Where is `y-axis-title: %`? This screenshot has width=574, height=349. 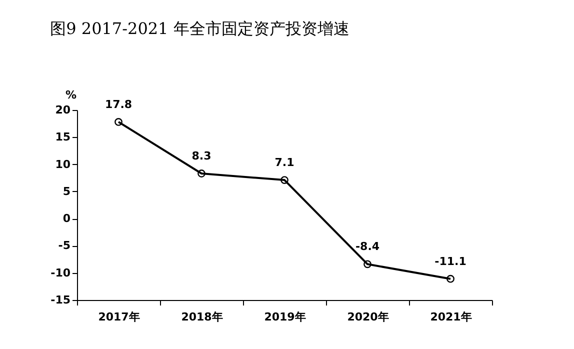
y-axis-title: % is located at coordinates (71, 95).